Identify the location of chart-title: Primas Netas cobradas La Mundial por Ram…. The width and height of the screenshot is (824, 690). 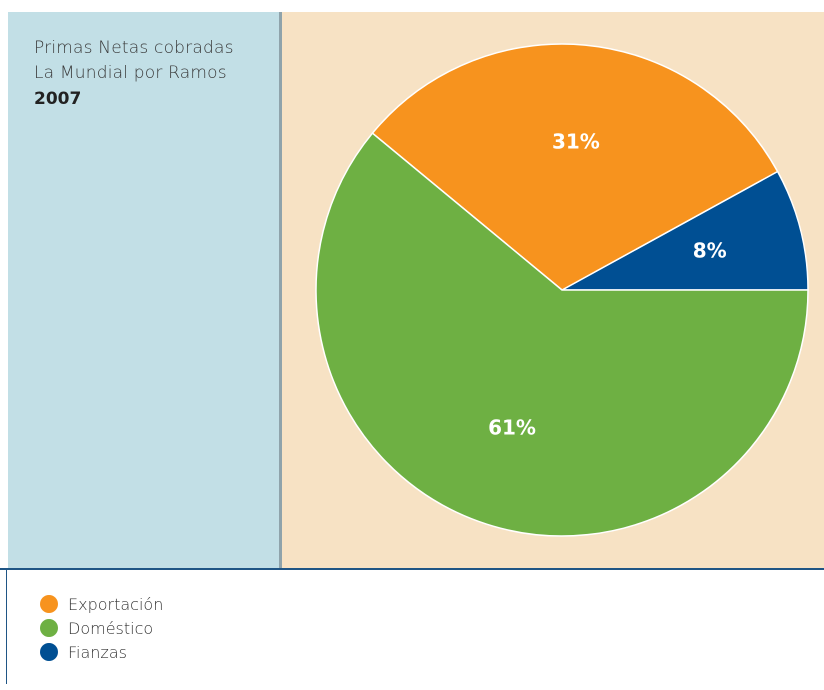
(134, 74).